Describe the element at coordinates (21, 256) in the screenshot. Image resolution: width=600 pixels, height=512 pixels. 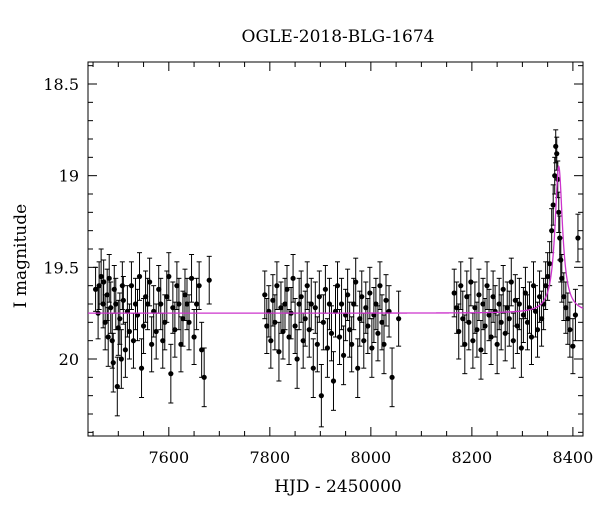
I see `y-axis-label: I magnitude` at that location.